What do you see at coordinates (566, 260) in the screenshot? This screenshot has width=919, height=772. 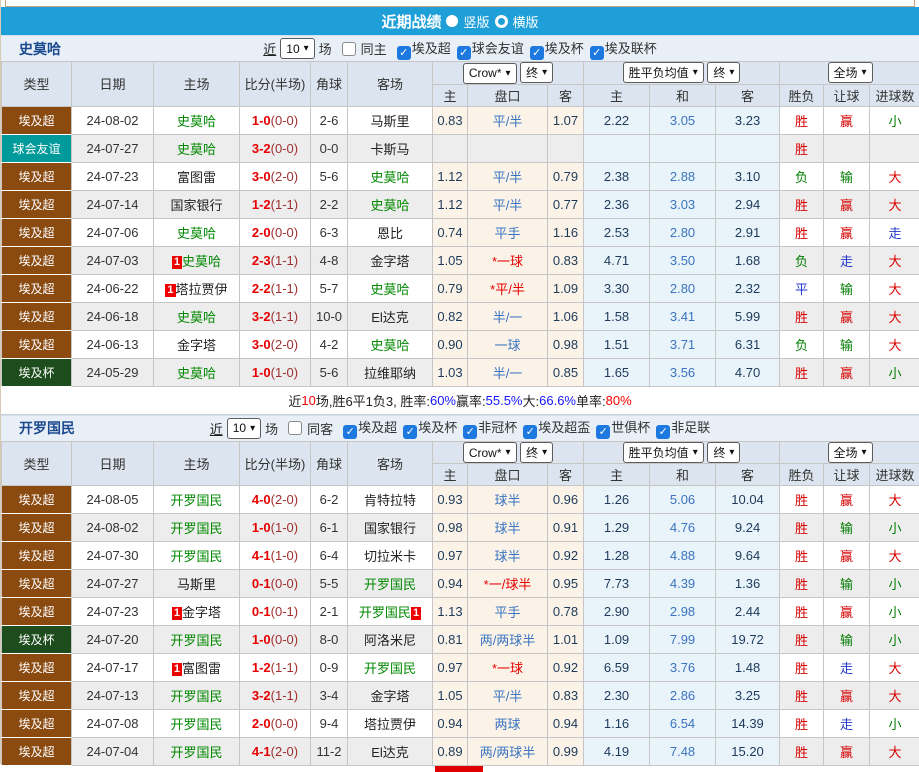 I see `odds-away-cell: 0.83` at bounding box center [566, 260].